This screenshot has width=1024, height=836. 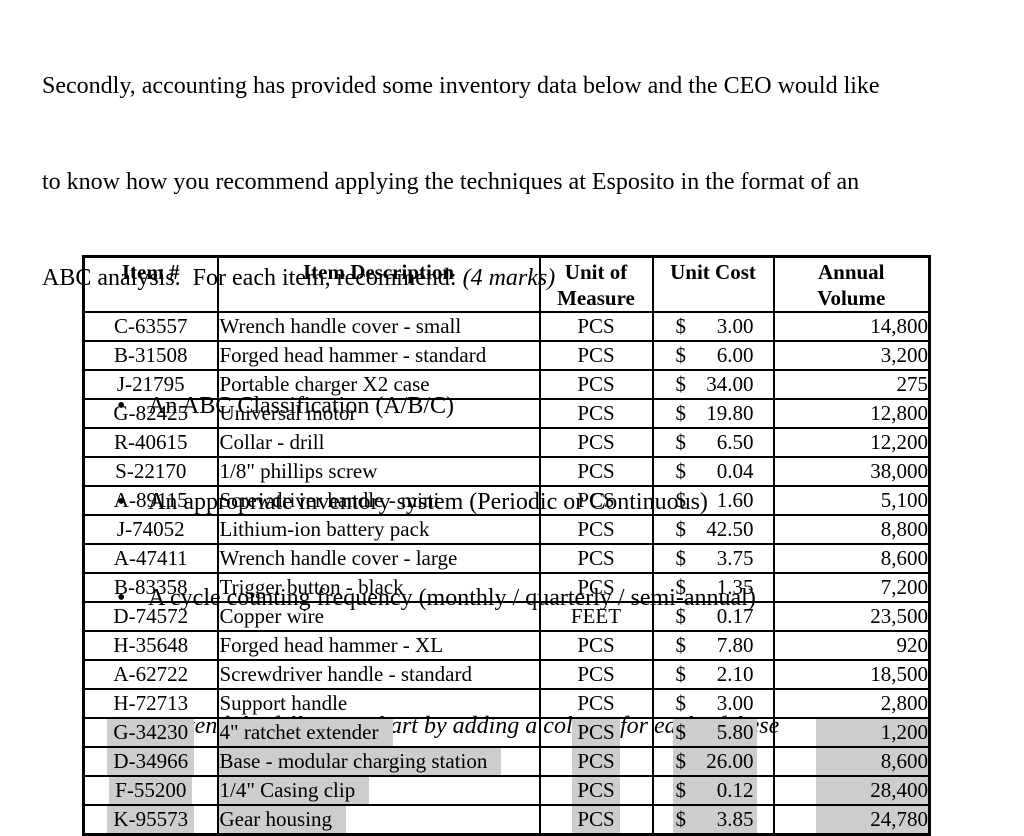 I want to click on item-description-value: Trigger button - black, so click(x=311, y=587).